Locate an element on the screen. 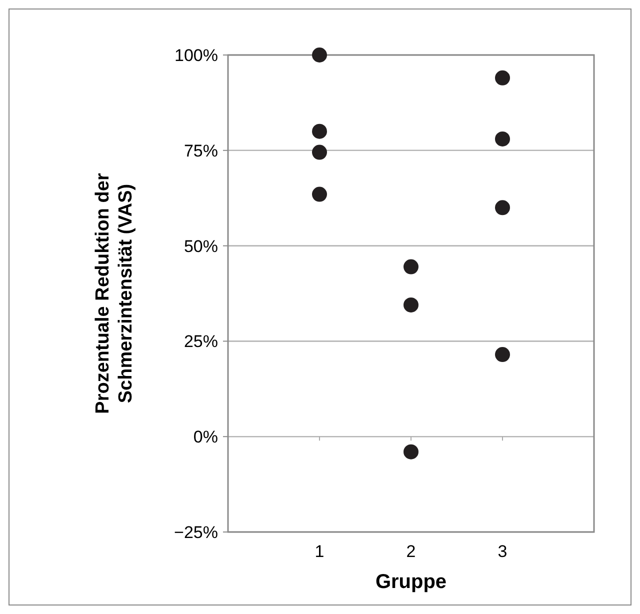  x-tick-label: 3 is located at coordinates (503, 551).